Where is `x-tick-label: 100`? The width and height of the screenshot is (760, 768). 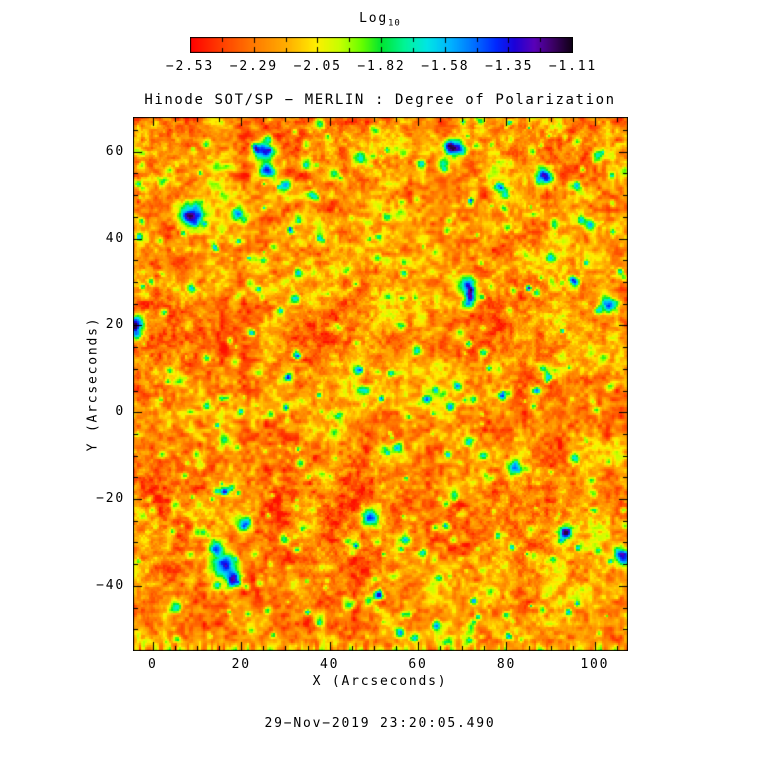
x-tick-label: 100 is located at coordinates (595, 664).